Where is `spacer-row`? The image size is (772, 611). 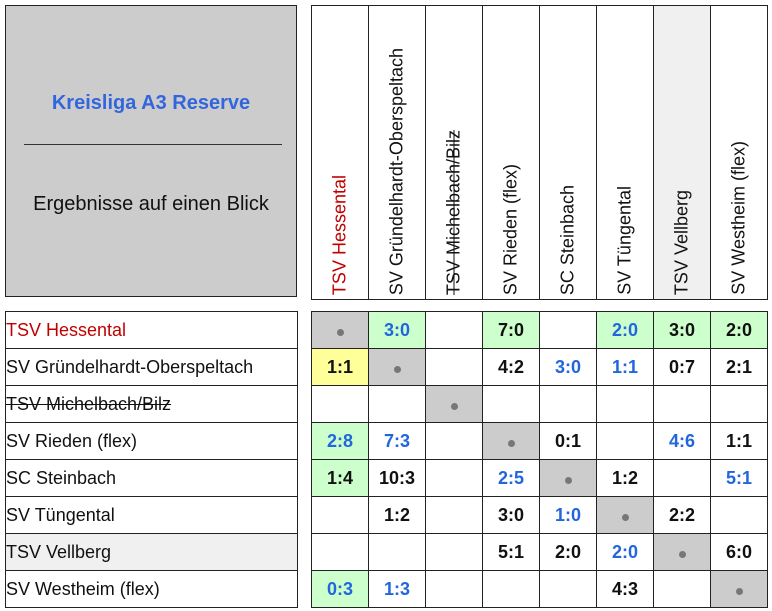
spacer-row is located at coordinates (387, 306).